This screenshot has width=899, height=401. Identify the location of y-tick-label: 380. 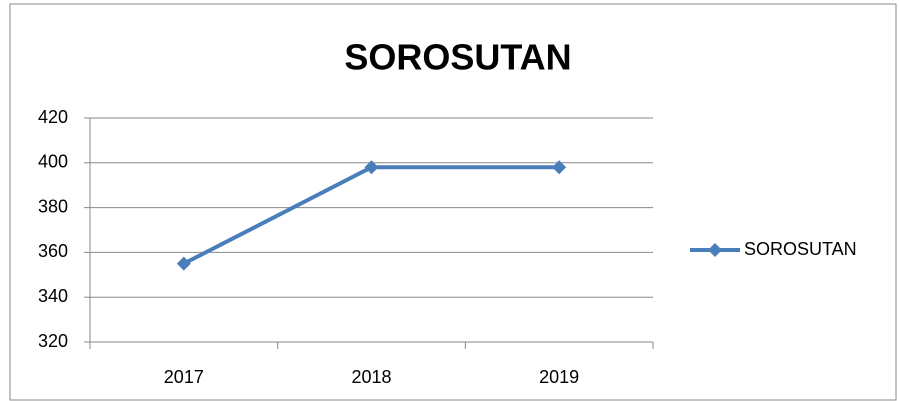
(53, 206).